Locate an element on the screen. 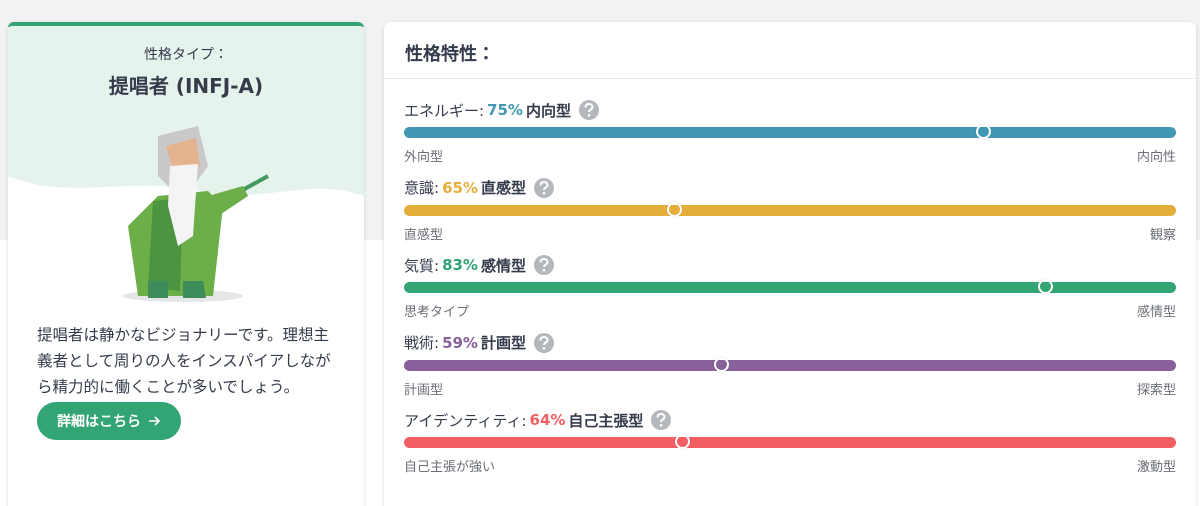 The height and width of the screenshot is (506, 1200). details-button: 詳細はこちら is located at coordinates (109, 421).